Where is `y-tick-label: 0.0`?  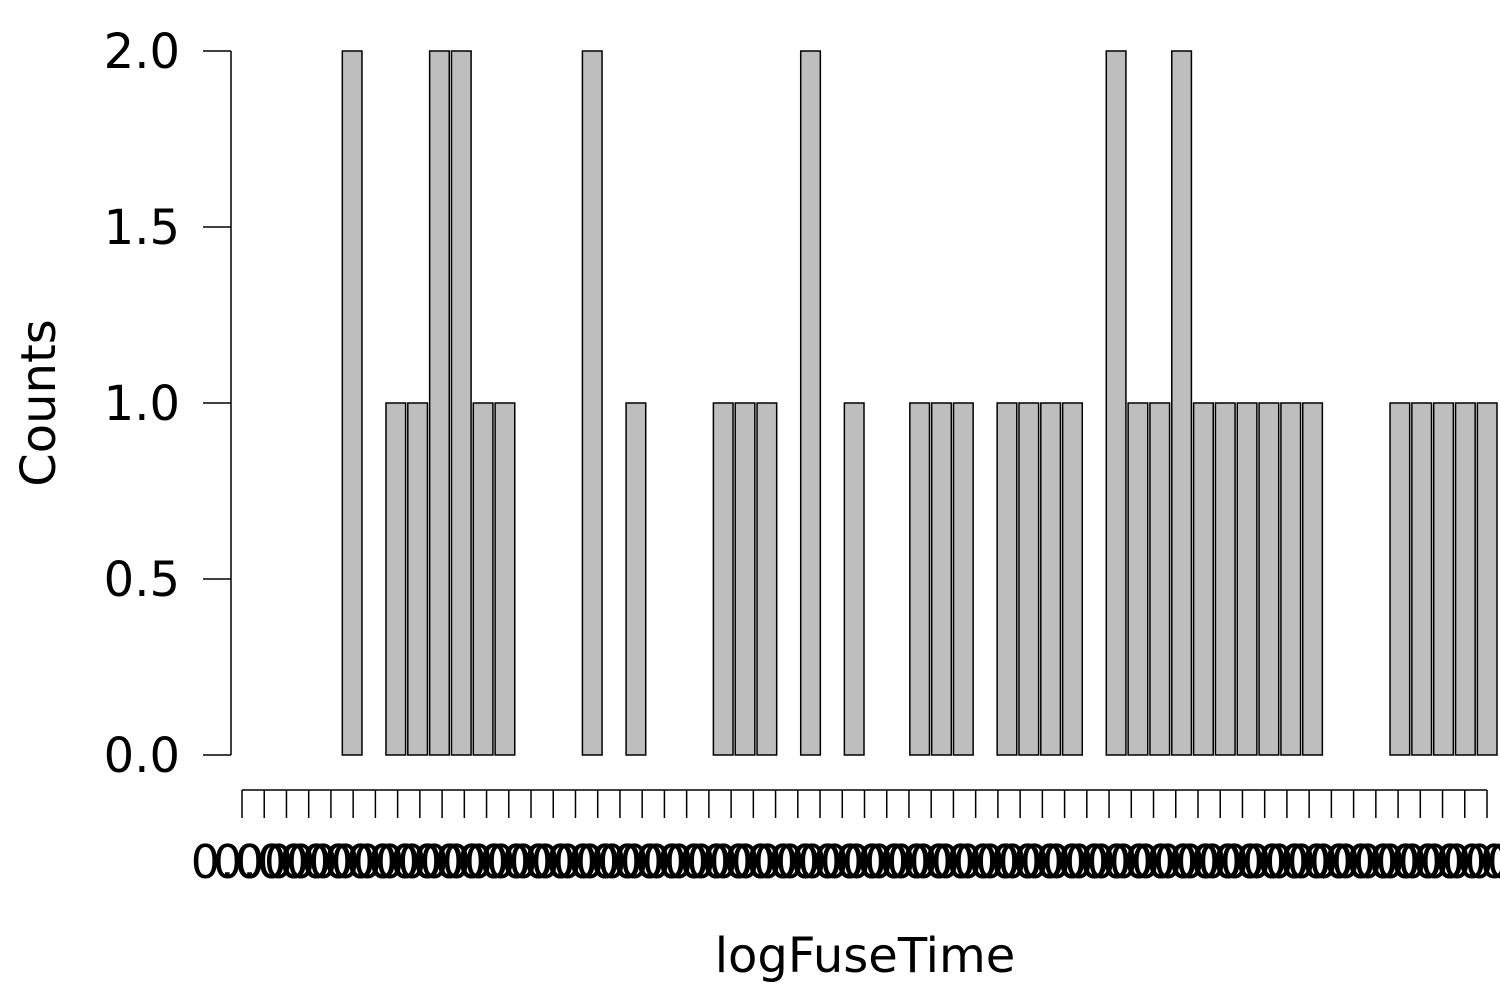
y-tick-label: 0.0 is located at coordinates (142, 756).